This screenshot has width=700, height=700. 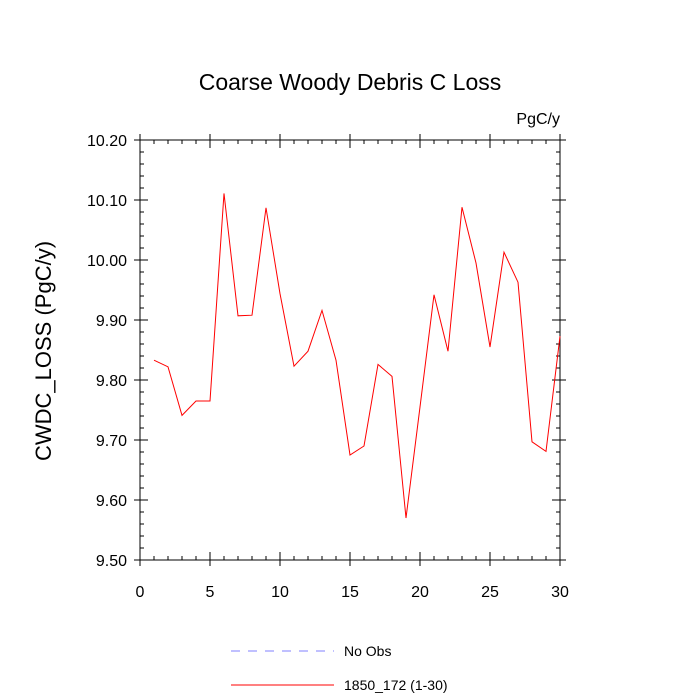 I want to click on y-axis-label: CWDC_LOSS (PgC/y), so click(x=43, y=351).